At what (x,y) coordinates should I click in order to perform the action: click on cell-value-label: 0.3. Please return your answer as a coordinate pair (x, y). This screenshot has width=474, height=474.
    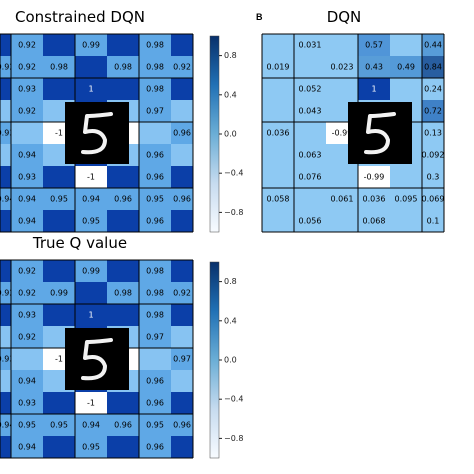
    Looking at the image, I should click on (433, 177).